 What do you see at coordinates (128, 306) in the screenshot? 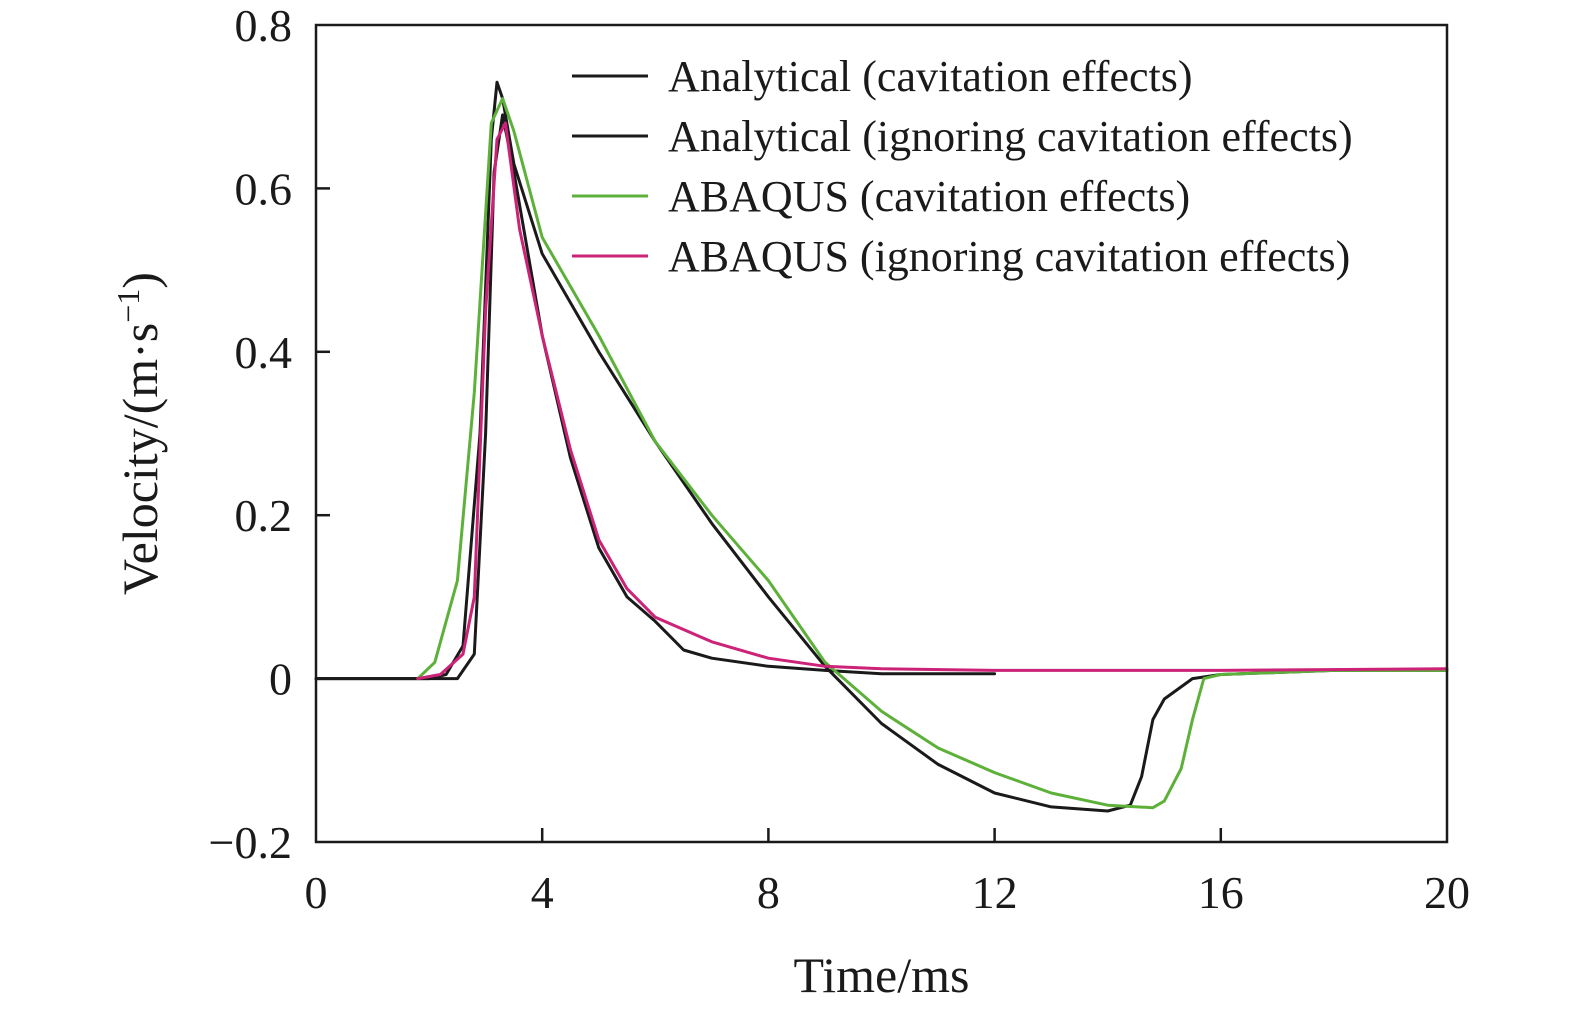
I see `y-axis-label-superscript: −1` at bounding box center [128, 306].